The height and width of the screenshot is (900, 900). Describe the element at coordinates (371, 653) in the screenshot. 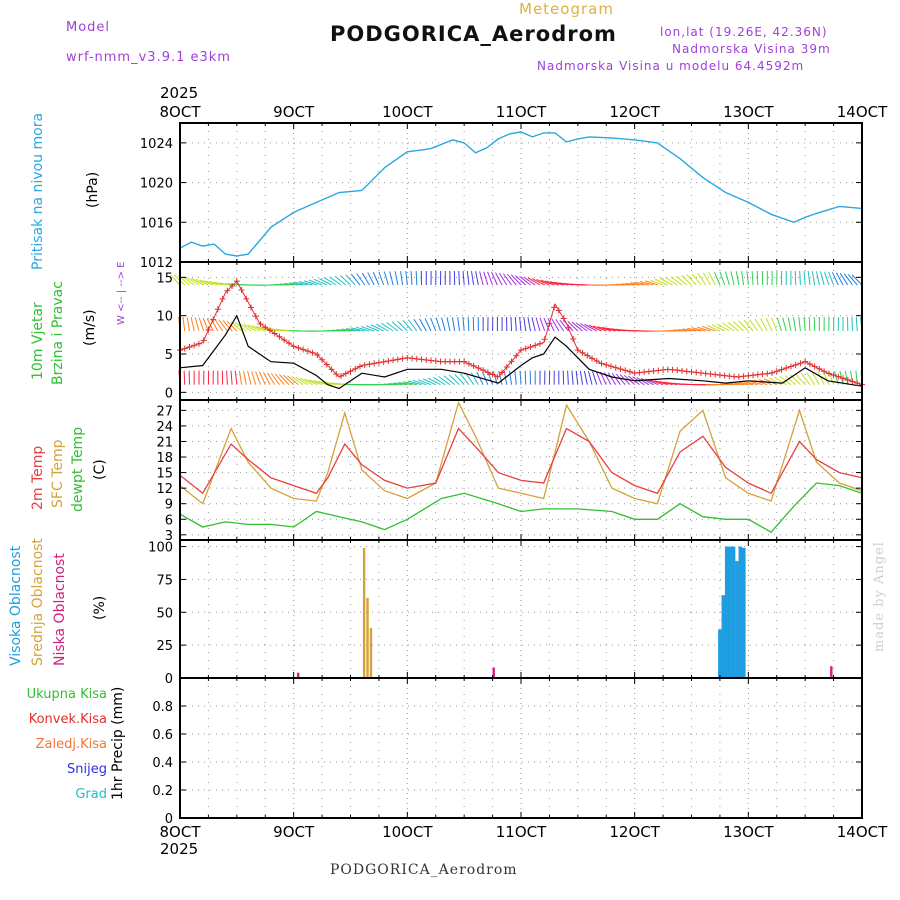

I see `mid-cloud-bar` at that location.